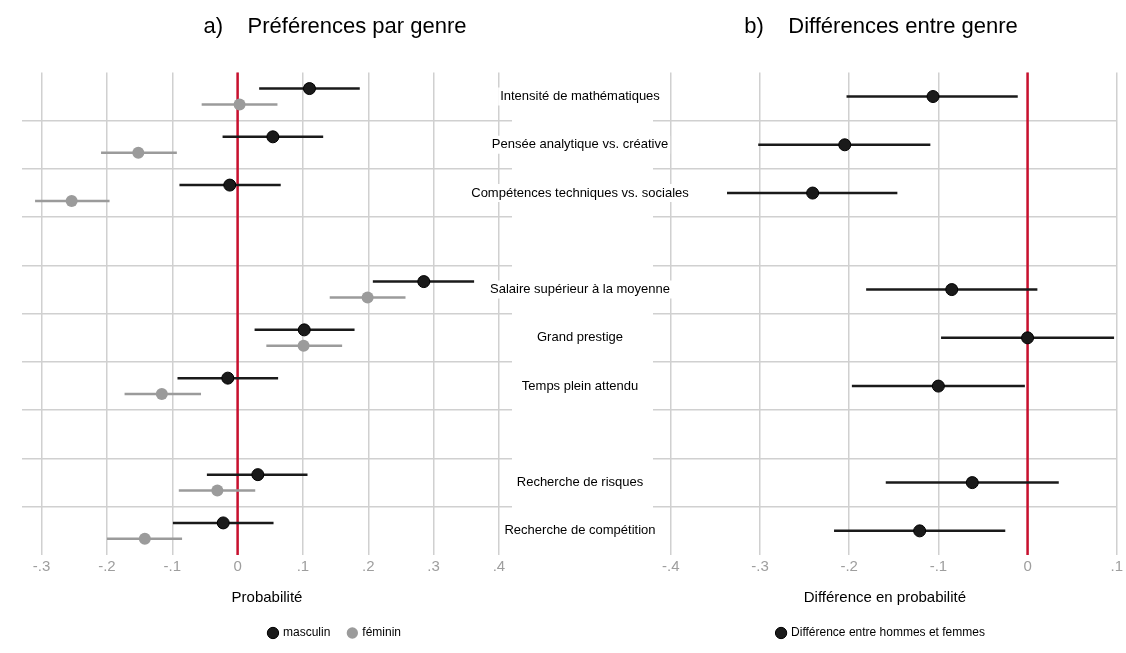 This screenshot has height=653, width=1126. Describe the element at coordinates (671, 566) in the screenshot. I see `x-tick-label: -.4` at that location.